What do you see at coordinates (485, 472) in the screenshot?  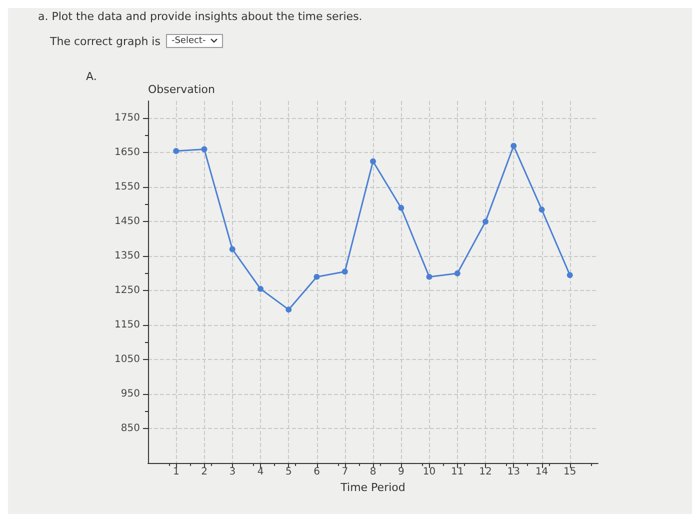 I see `x-tick-label: 12` at bounding box center [485, 472].